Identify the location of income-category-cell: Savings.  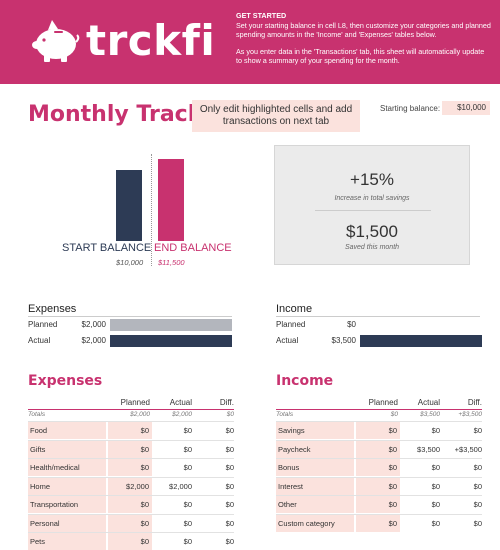
(315, 430).